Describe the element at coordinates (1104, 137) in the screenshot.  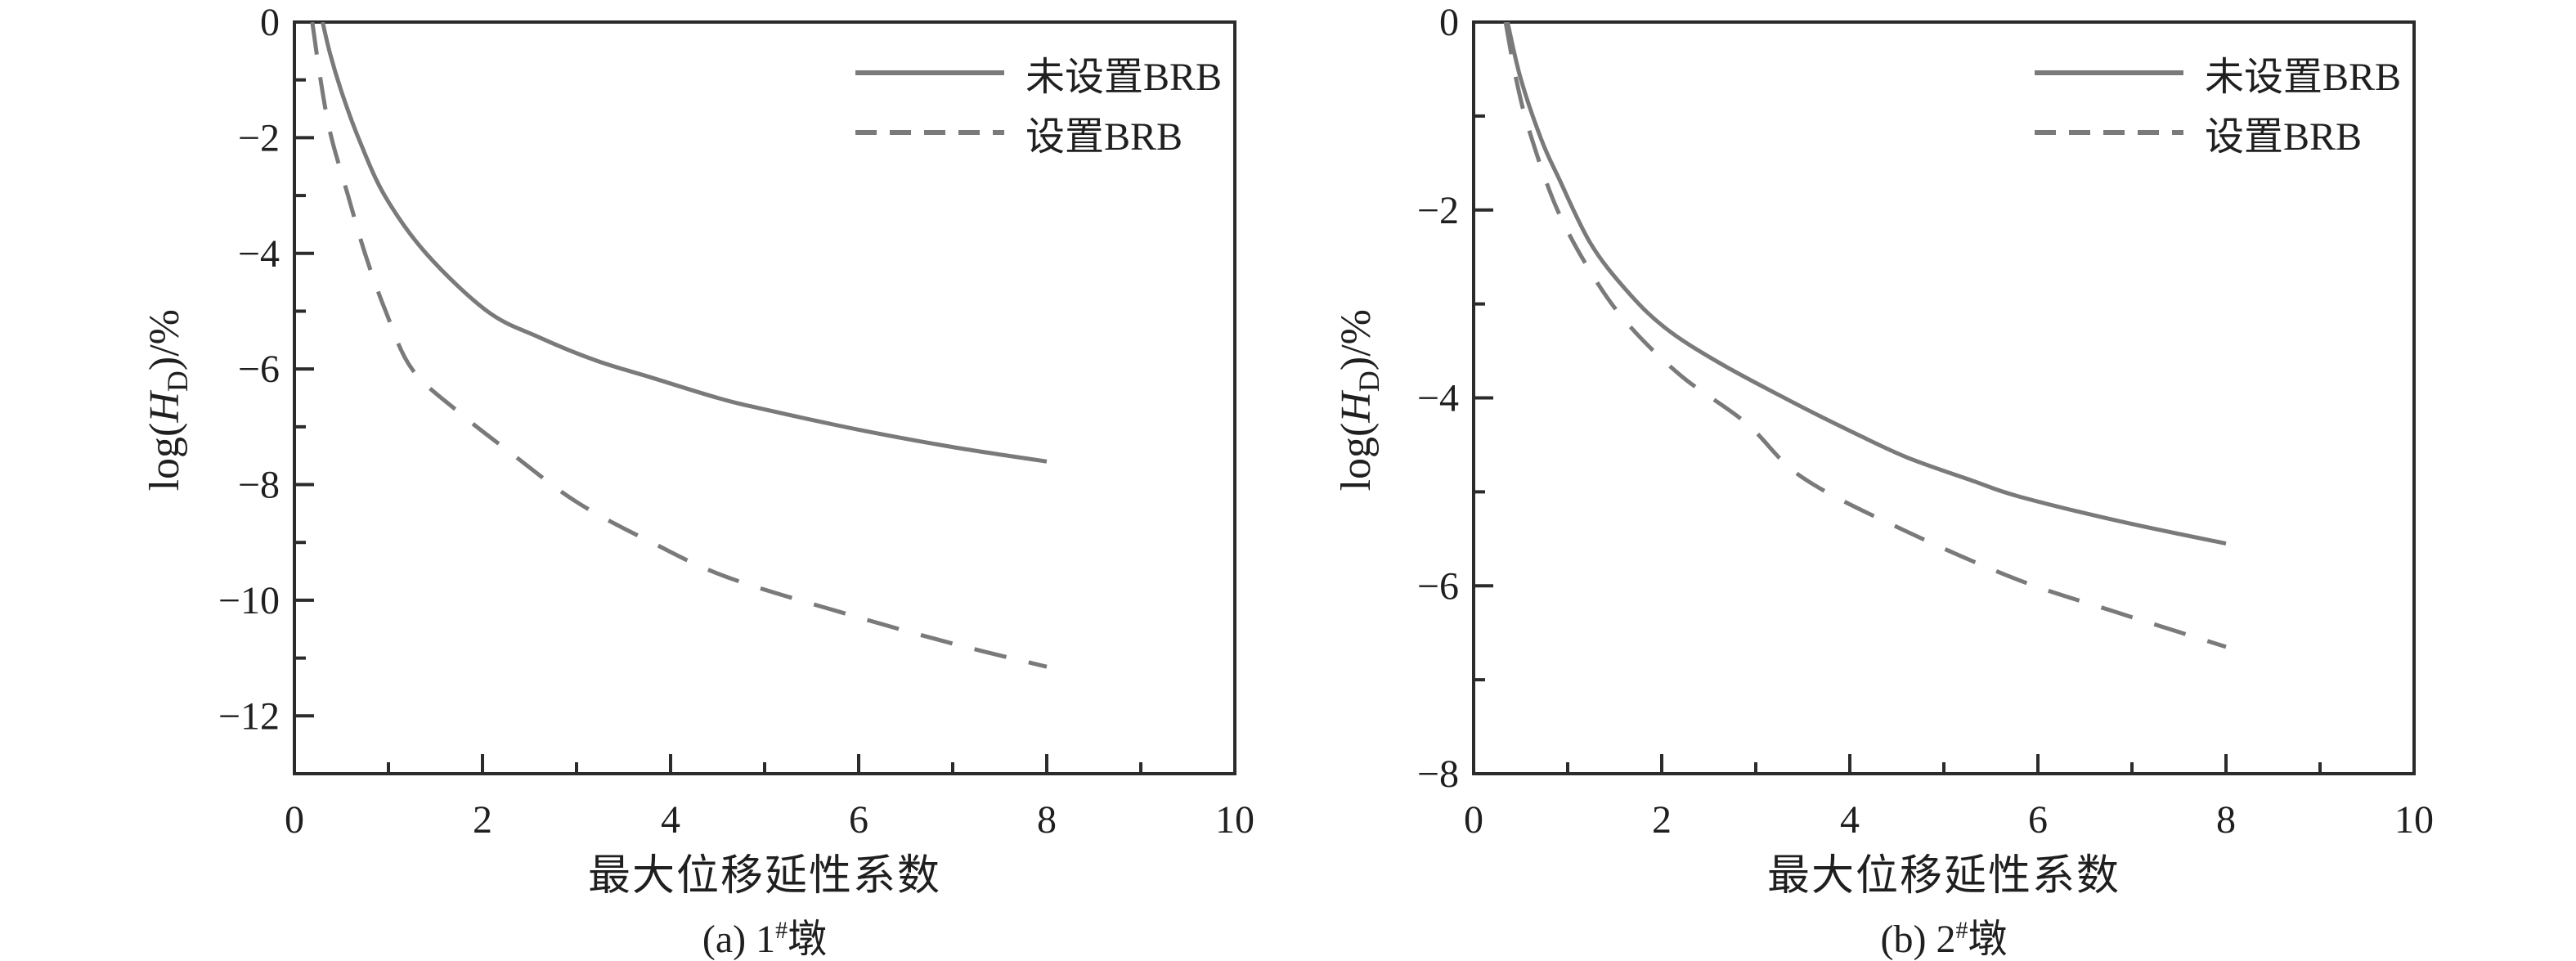
I see `legend-a-label-brb: 设置BRB` at that location.